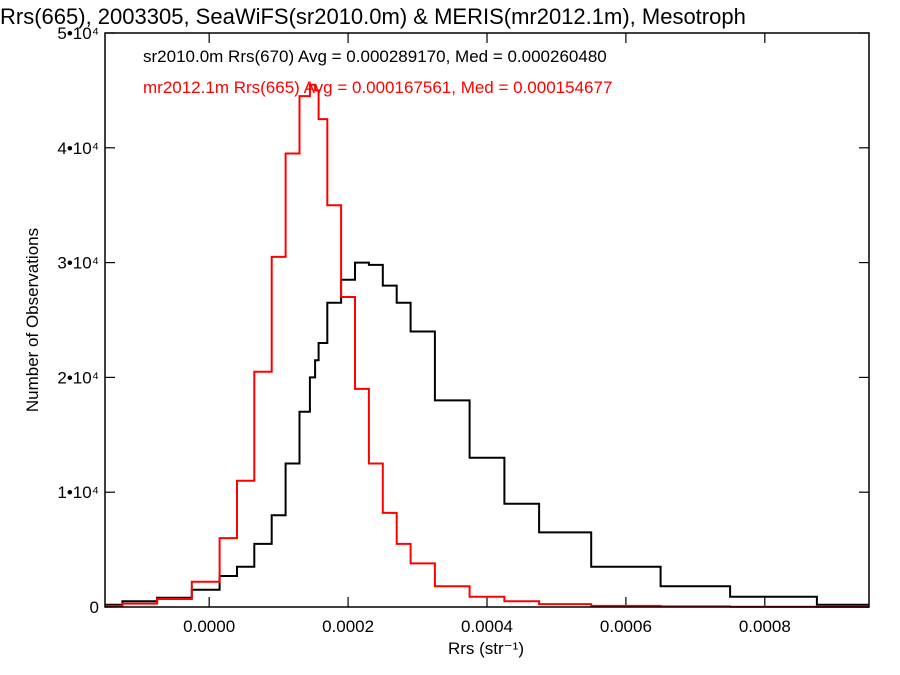 The height and width of the screenshot is (675, 900). I want to click on y-axis-label: Number of Observations, so click(32, 320).